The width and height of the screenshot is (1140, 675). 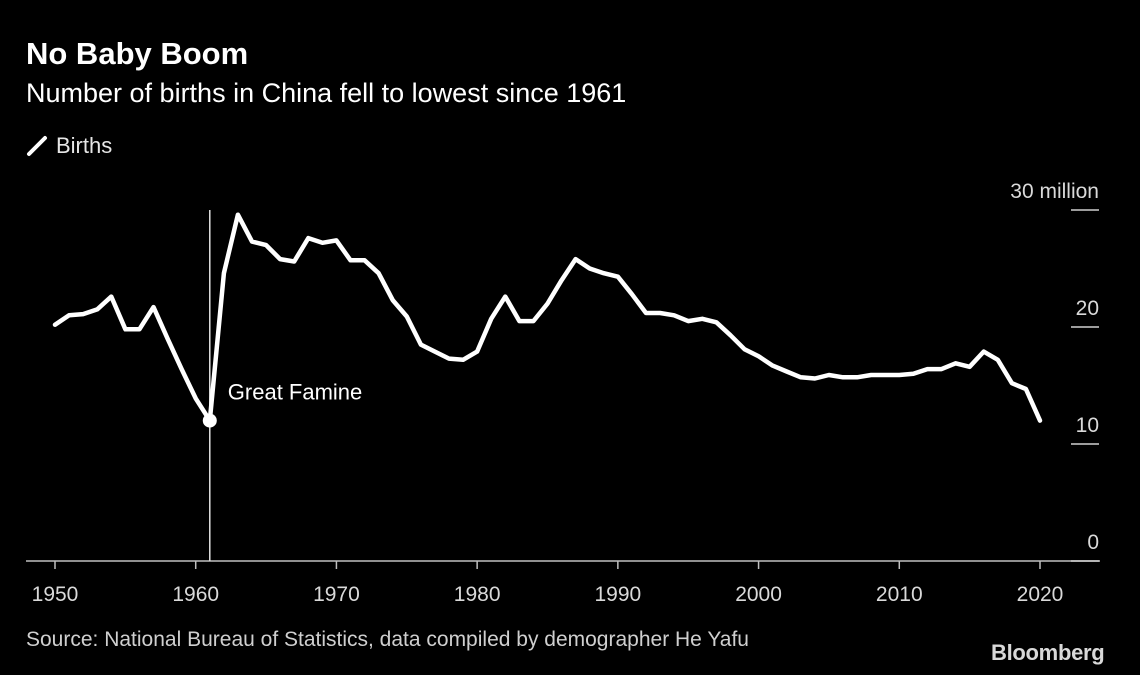 I want to click on y-tick-label-20: 20, so click(x=1087, y=308).